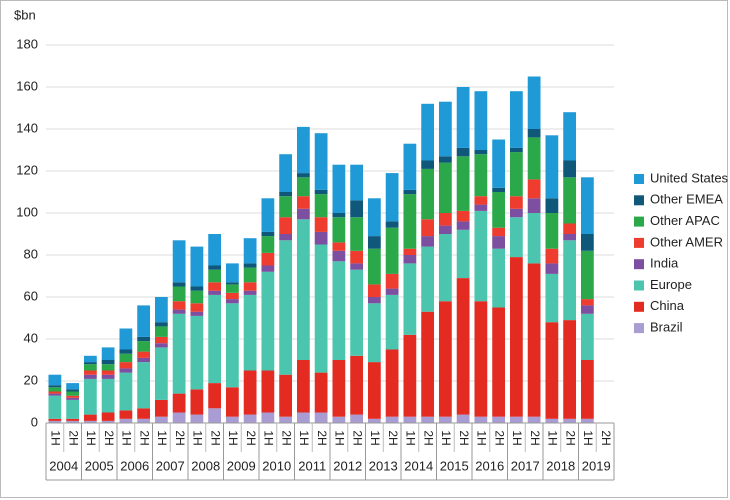  Describe the element at coordinates (34, 421) in the screenshot. I see `y-tick-label: 0` at that location.